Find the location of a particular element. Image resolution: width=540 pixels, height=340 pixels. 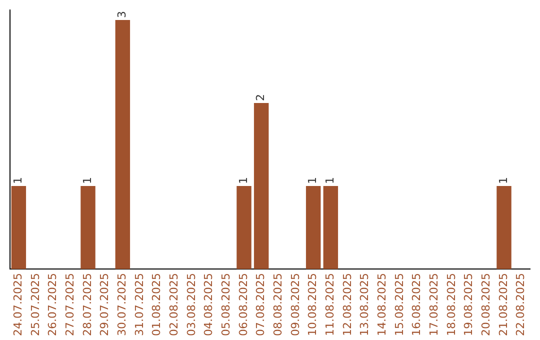

x-tick-label: 29.07.2025 is located at coordinates (105, 304).